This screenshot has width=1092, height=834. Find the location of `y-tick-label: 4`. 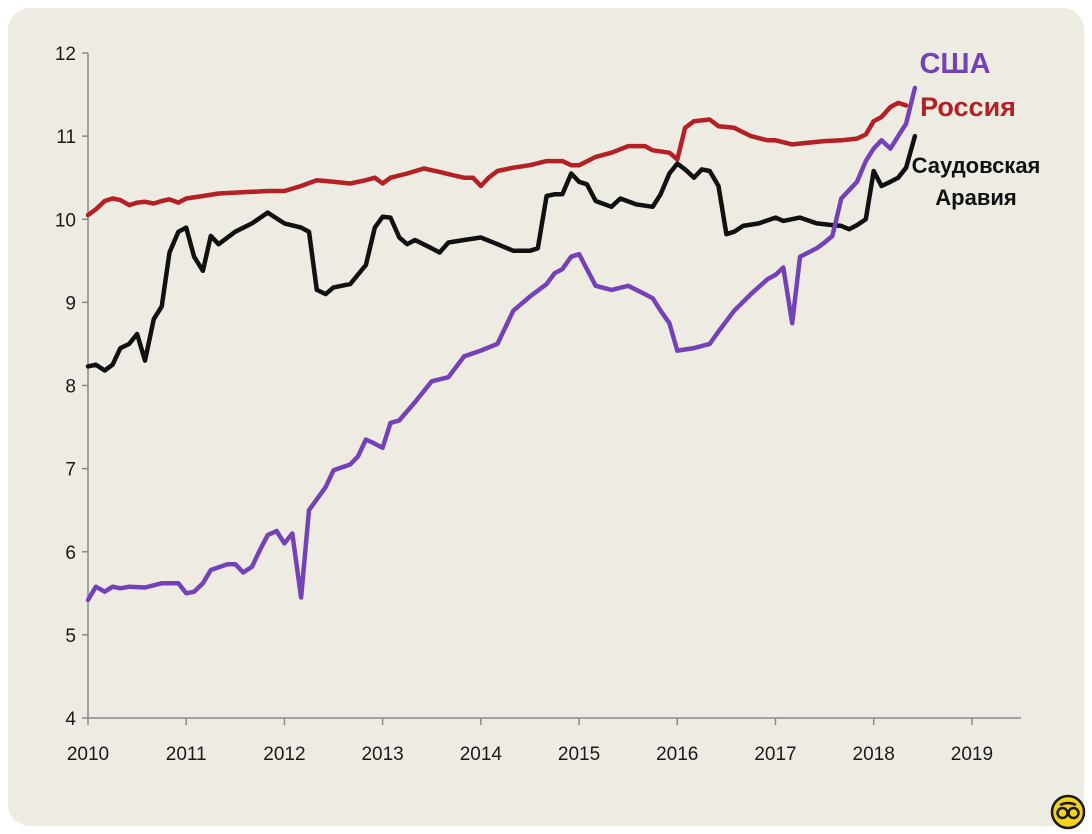

y-tick-label: 4 is located at coordinates (70, 719).